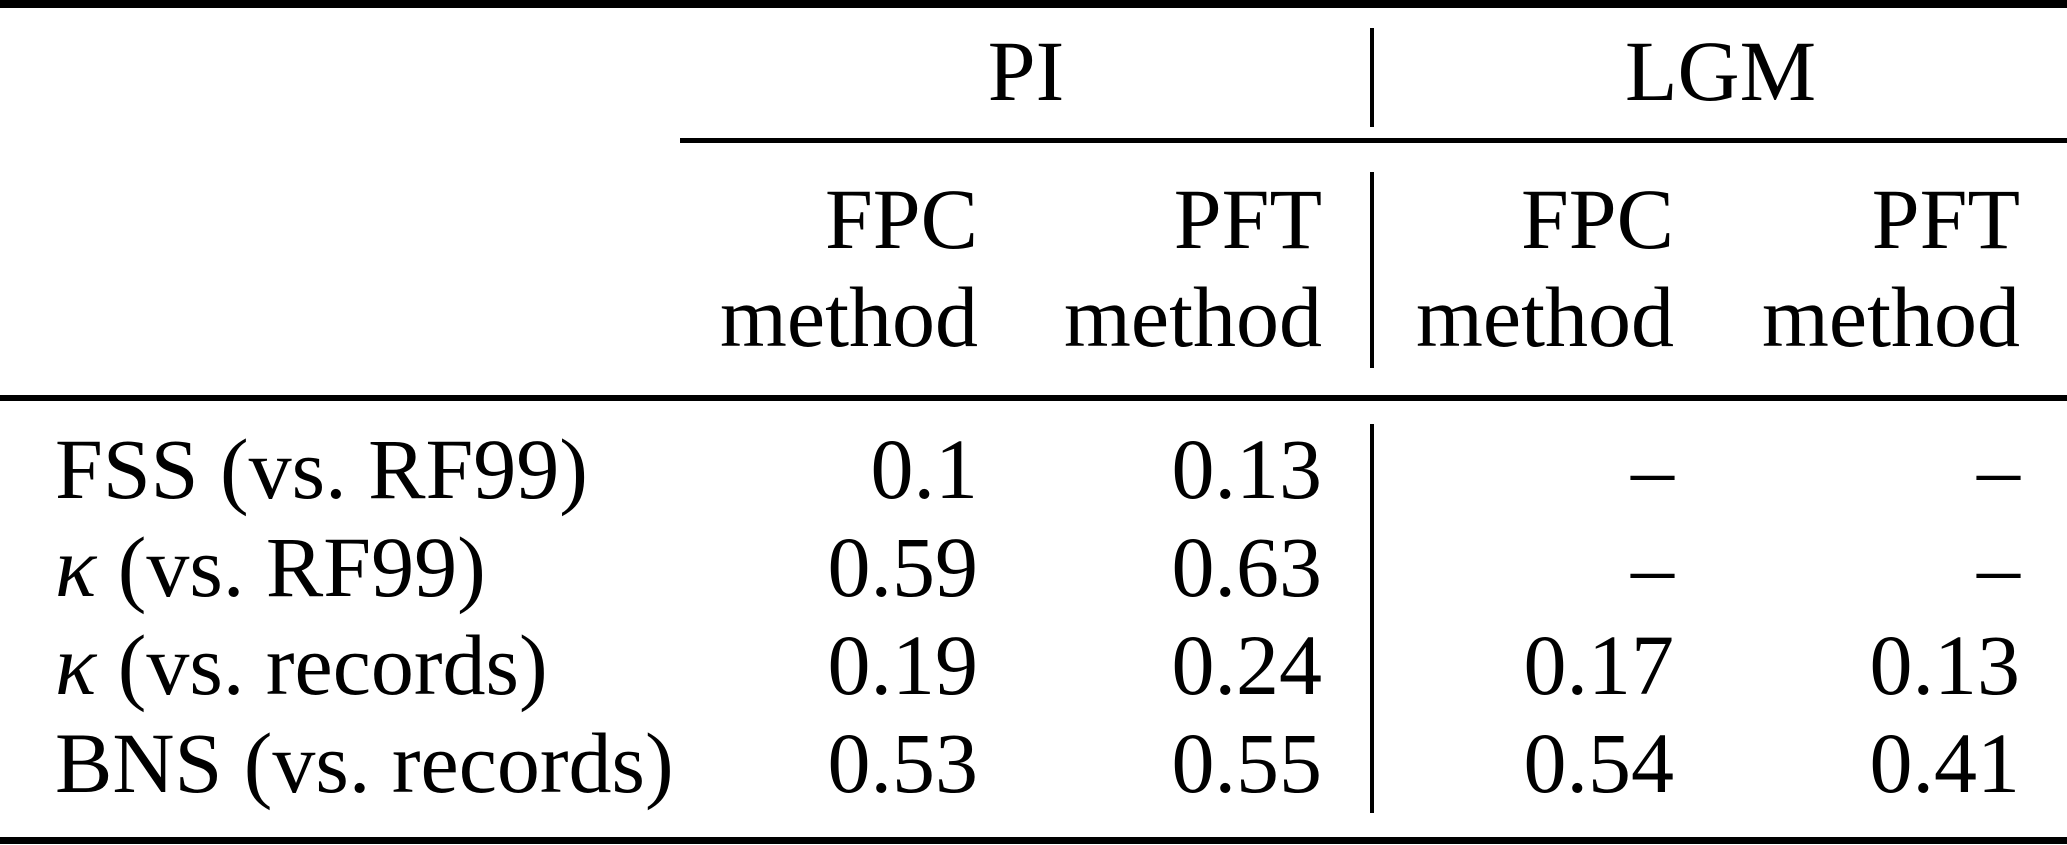 This screenshot has width=2067, height=845. Describe the element at coordinates (1372, 618) in the screenshot. I see `group-divider-rule-body` at that location.